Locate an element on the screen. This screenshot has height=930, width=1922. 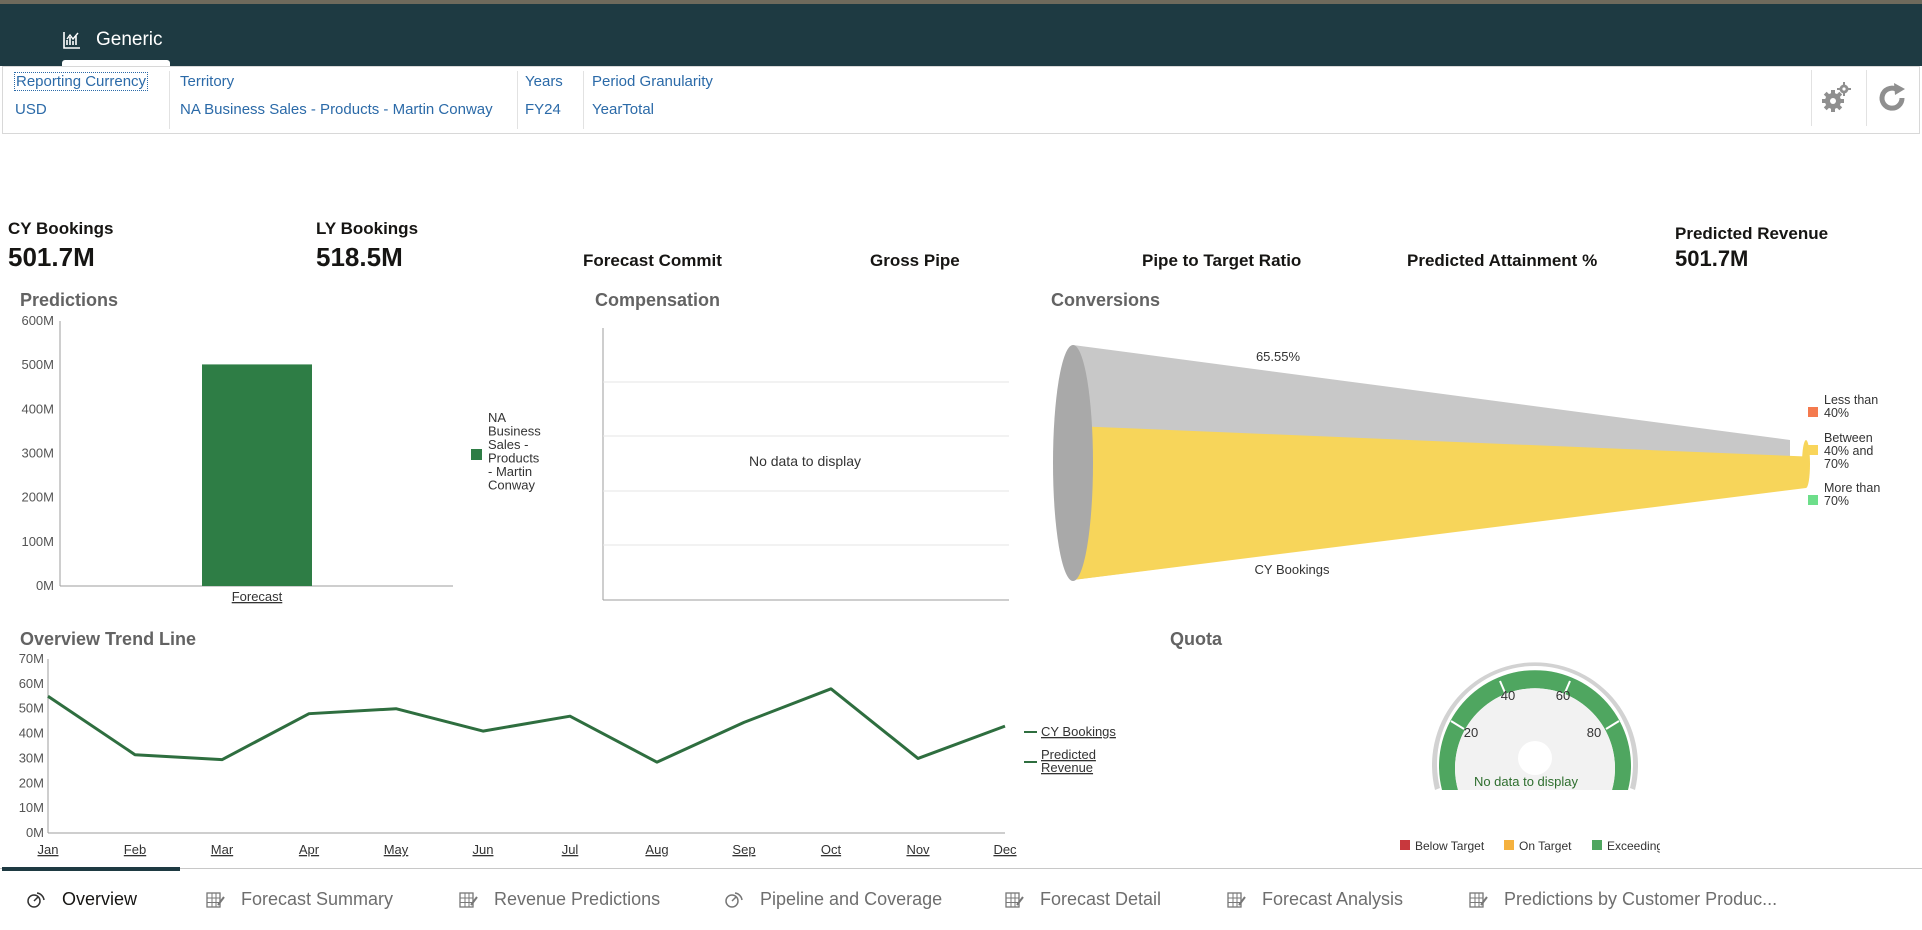
tab-label: Pipeline and Coverage is located at coordinates (851, 899).